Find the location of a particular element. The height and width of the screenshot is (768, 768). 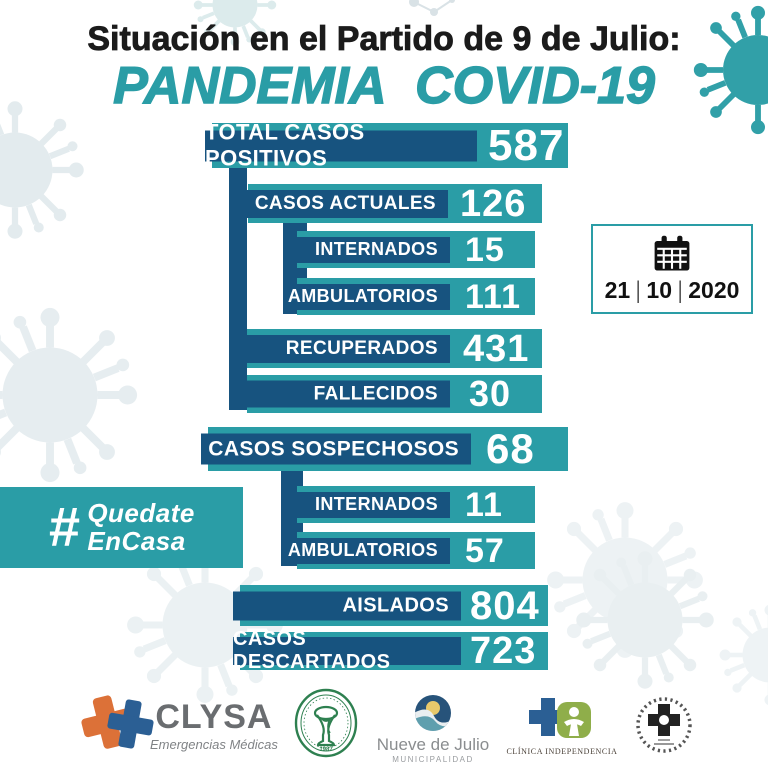

stat-value: 57 is located at coordinates (485, 550).